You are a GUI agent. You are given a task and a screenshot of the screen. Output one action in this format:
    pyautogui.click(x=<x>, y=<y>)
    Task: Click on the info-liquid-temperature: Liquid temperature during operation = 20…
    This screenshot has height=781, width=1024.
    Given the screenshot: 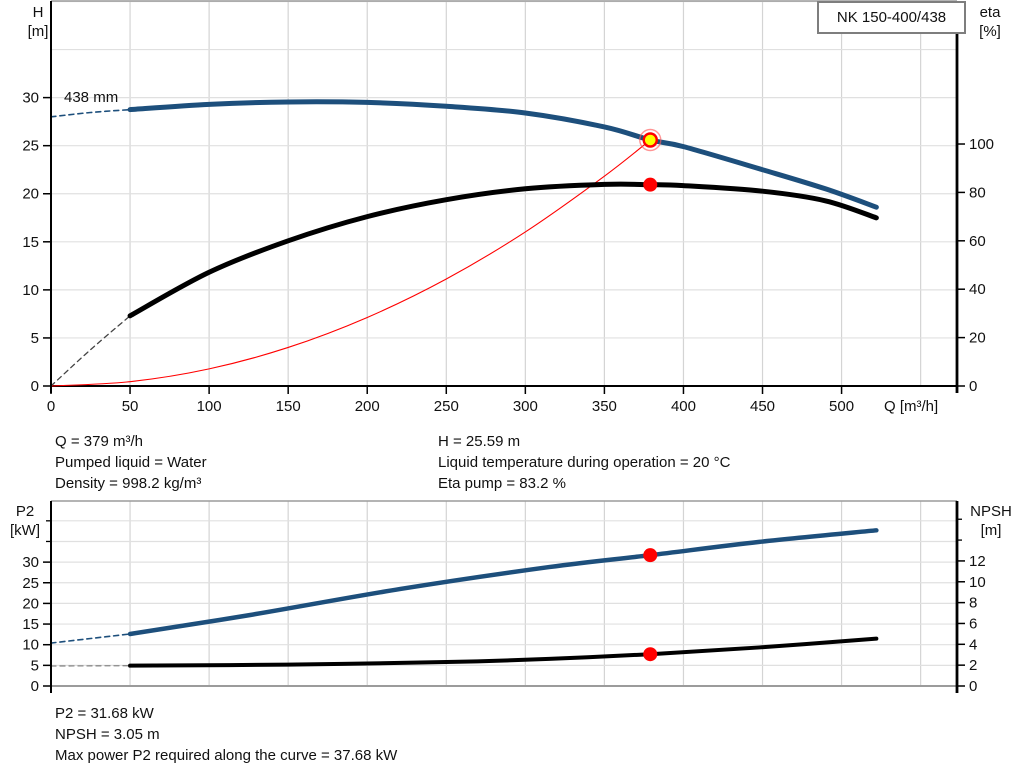 What is the action you would take?
    pyautogui.click(x=584, y=462)
    